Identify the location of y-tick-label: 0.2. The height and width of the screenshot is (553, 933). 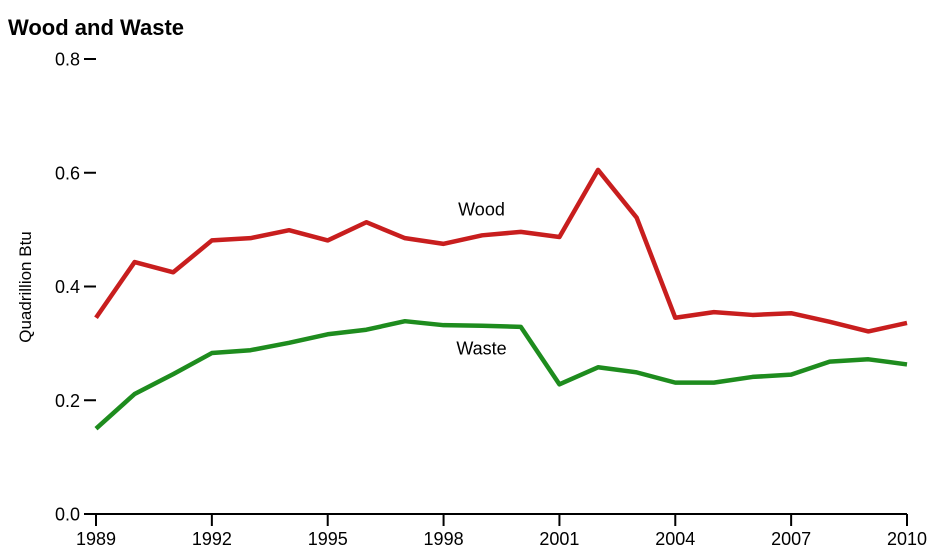
(67, 401).